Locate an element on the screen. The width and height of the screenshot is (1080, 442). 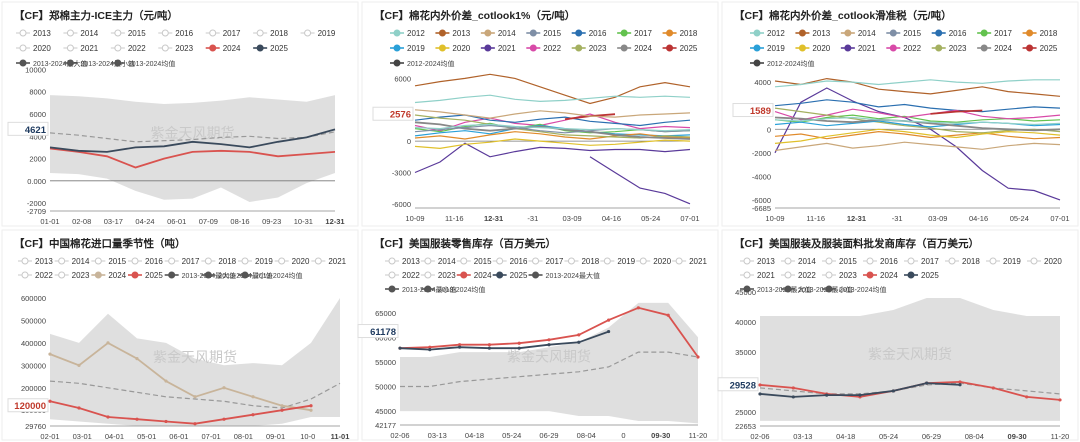
y-tick-label: 400000 is located at coordinates (33, 343).